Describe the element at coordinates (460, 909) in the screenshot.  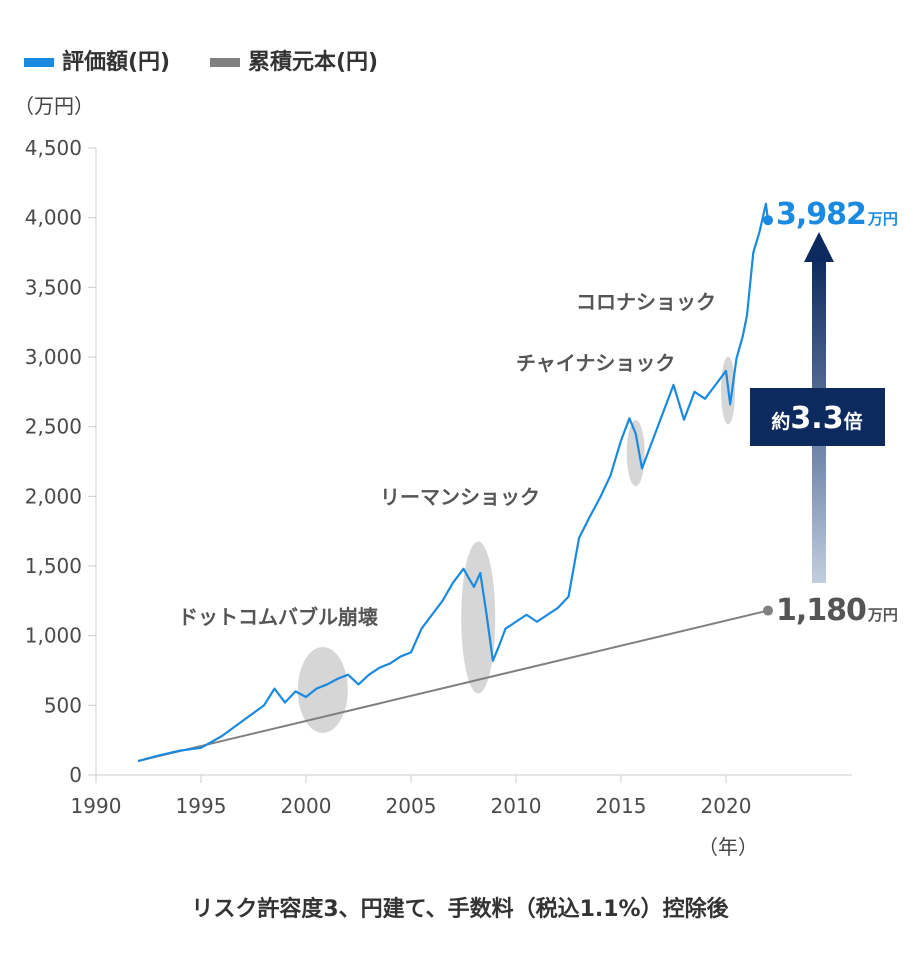
I see `chart-caption: リスク許容度3、円建て、手数料（税込1.1%）控除後` at that location.